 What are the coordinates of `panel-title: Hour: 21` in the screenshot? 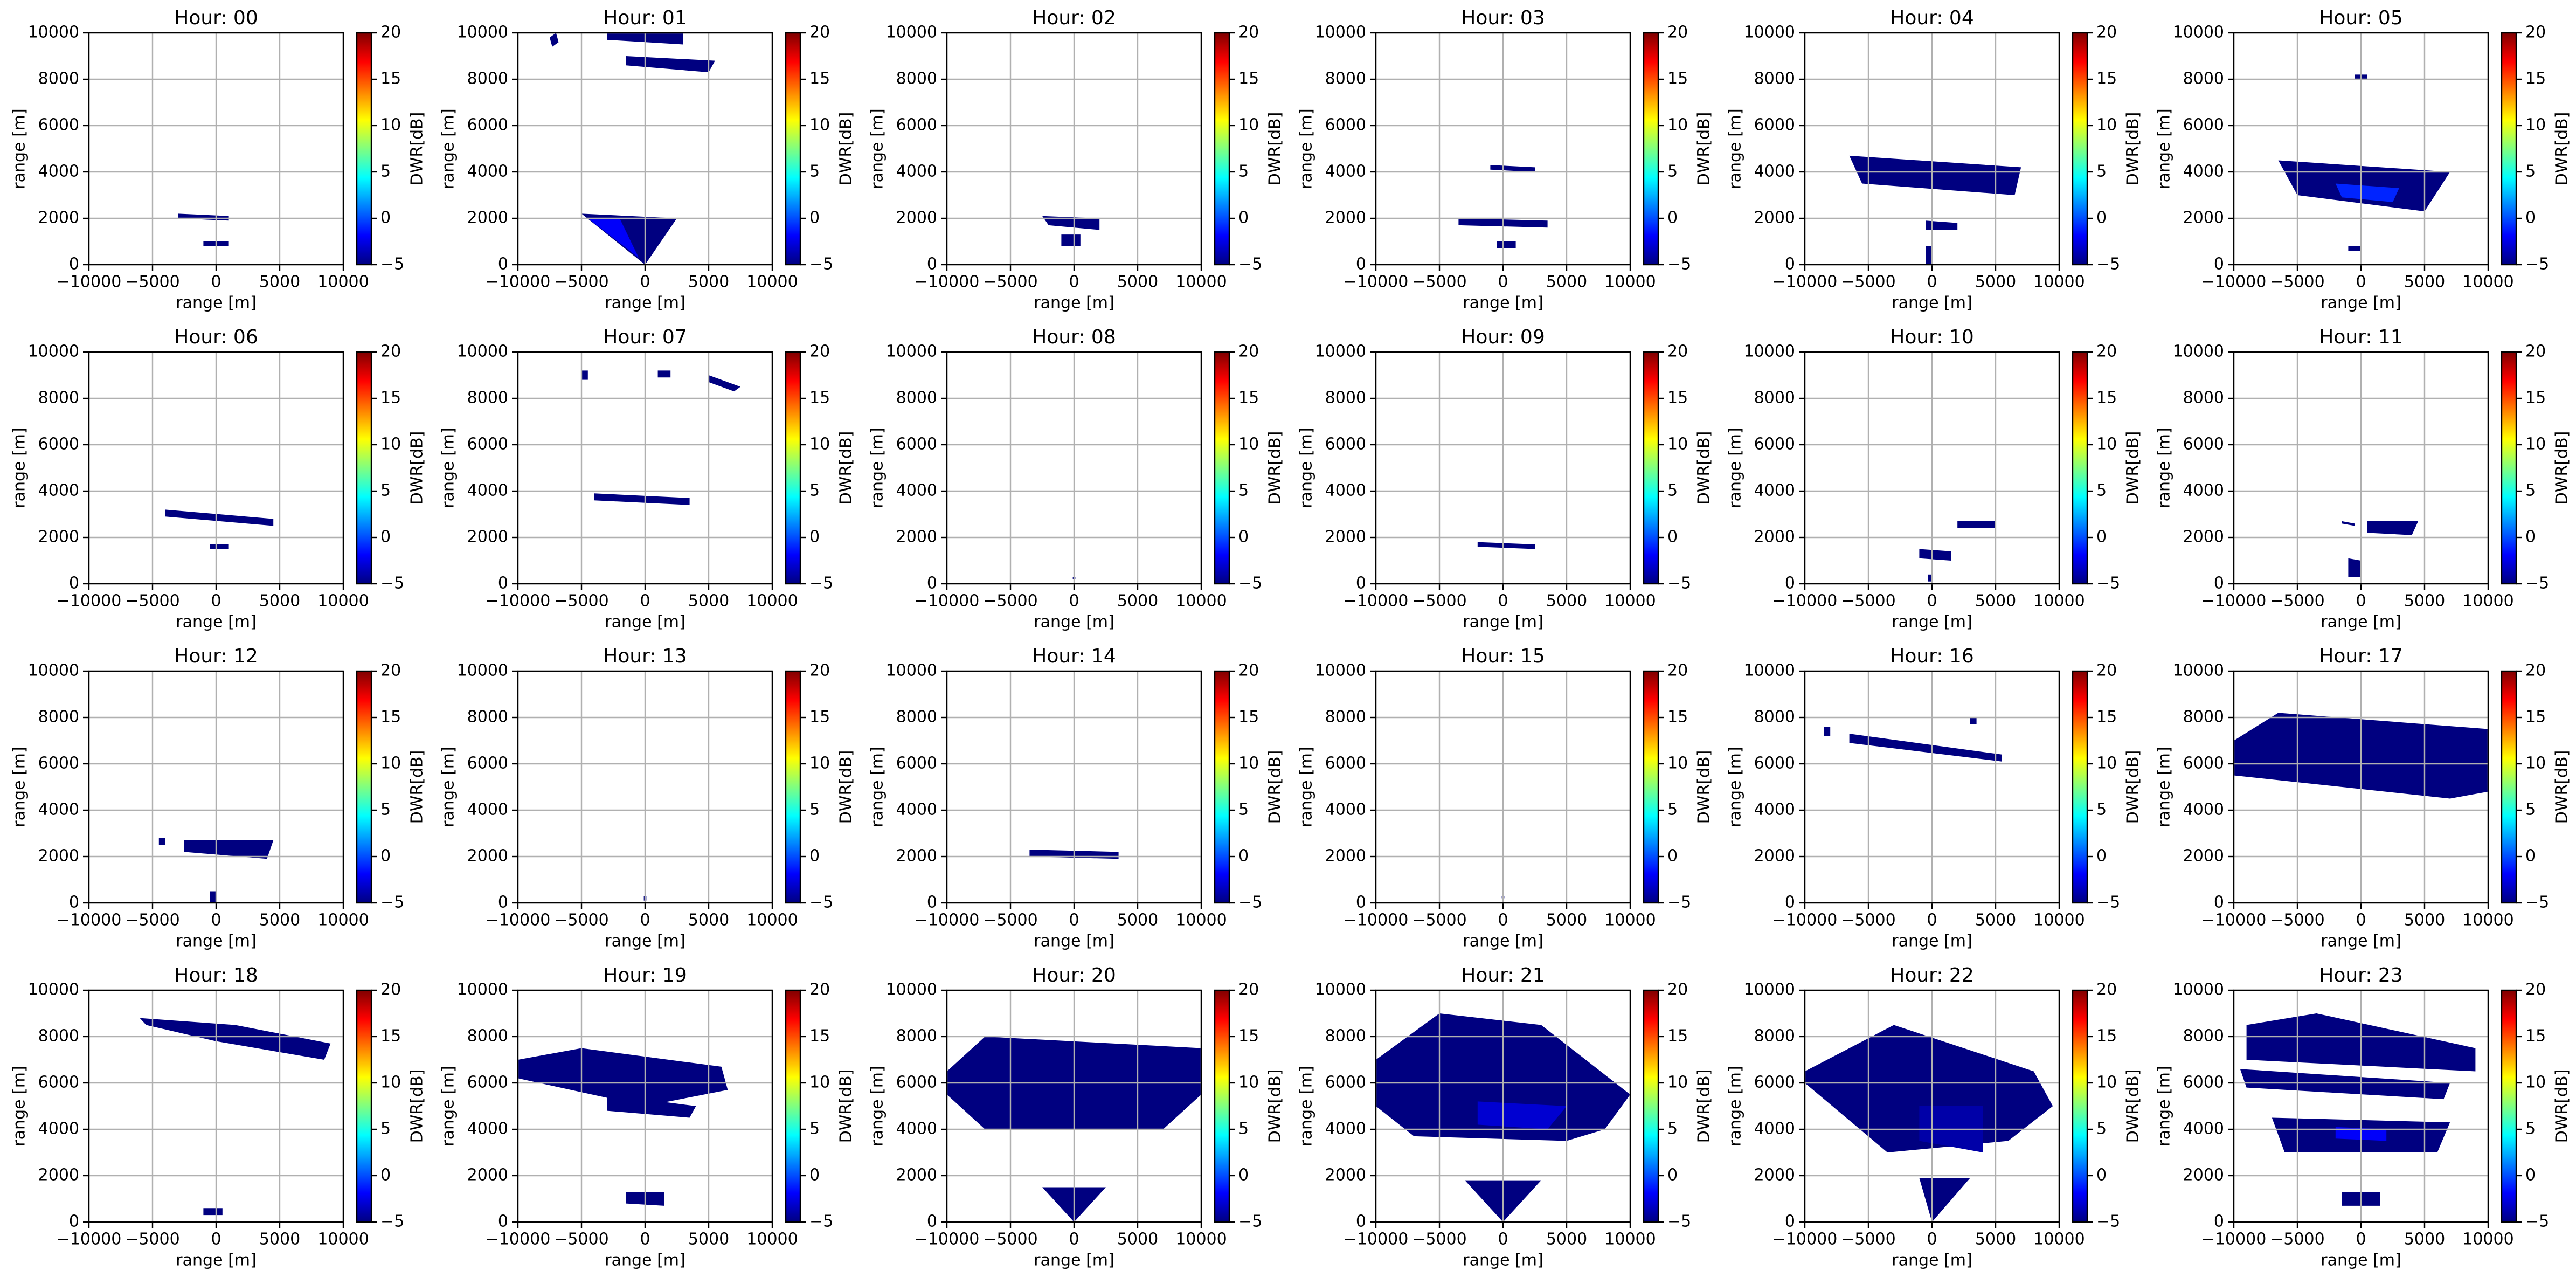 It's located at (1503, 975).